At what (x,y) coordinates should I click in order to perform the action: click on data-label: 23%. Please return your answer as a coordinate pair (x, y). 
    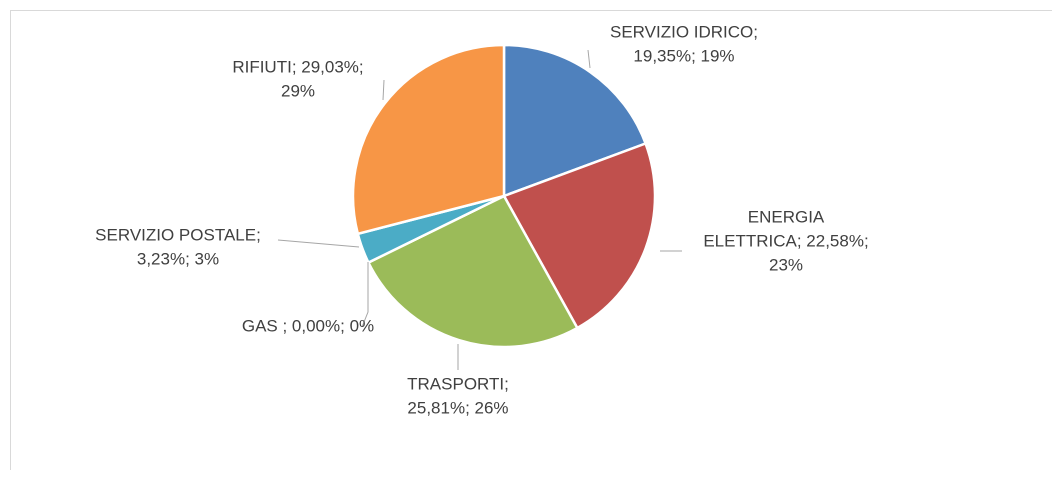
    Looking at the image, I should click on (786, 264).